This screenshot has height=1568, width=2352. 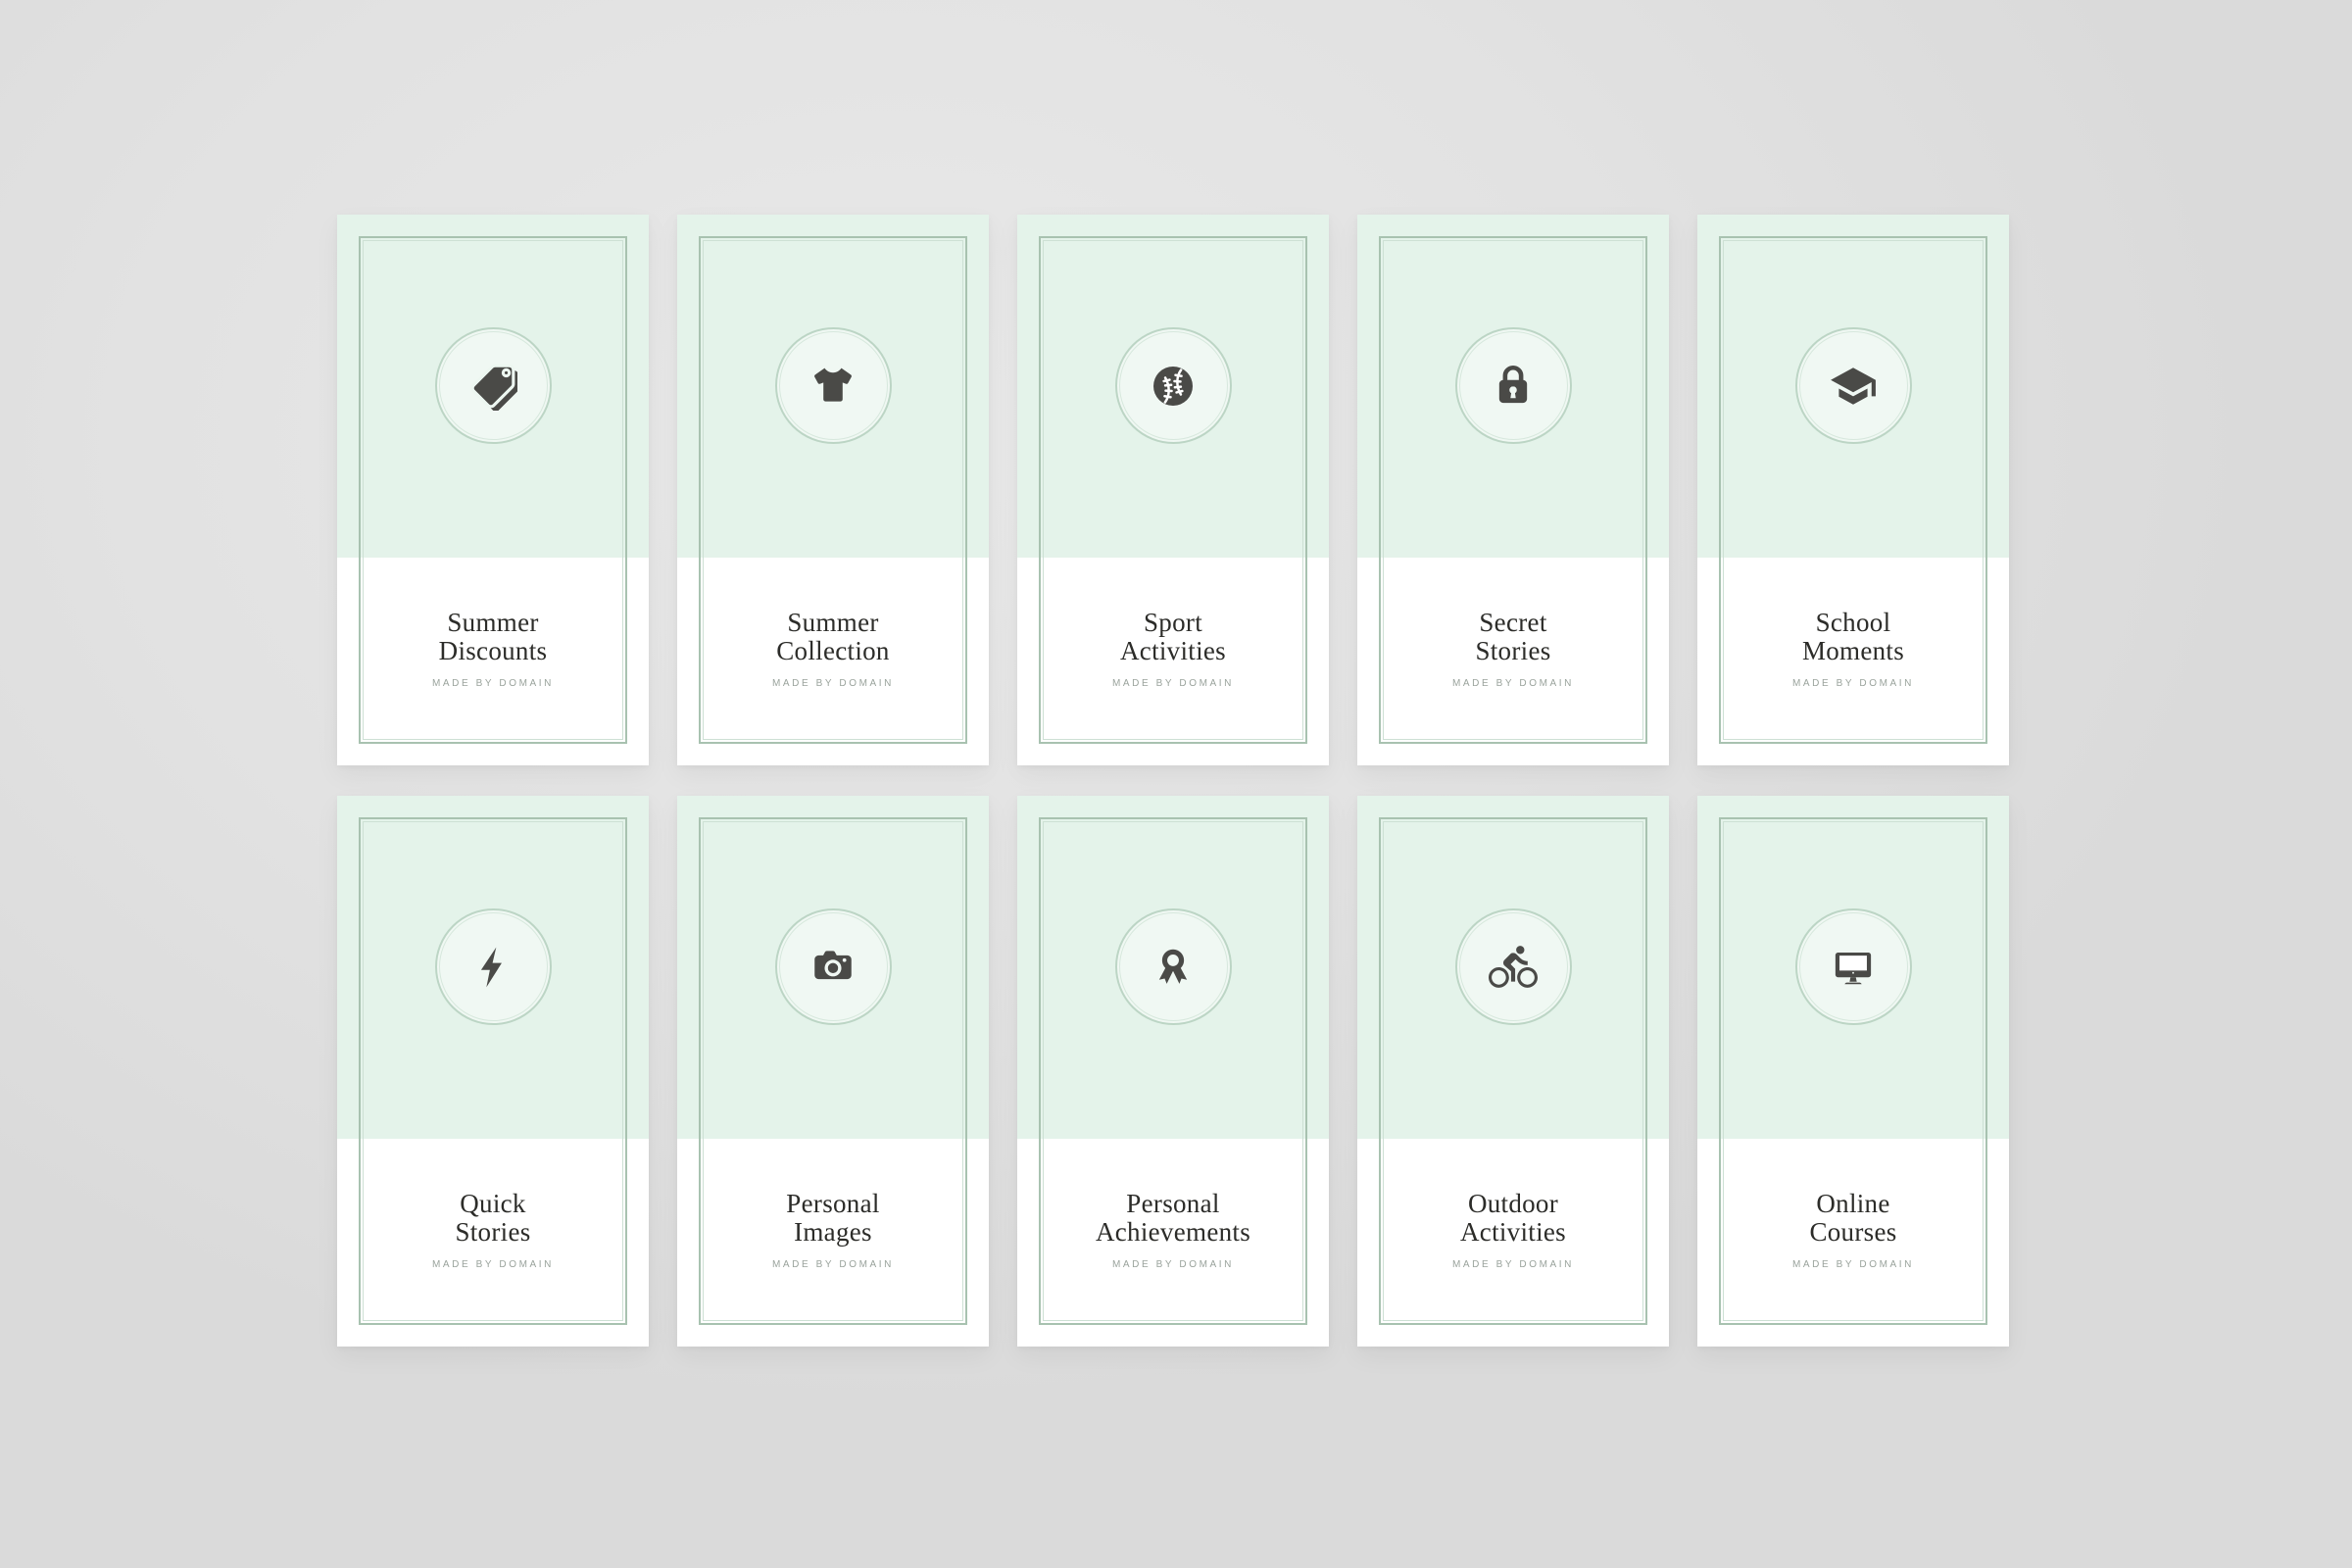 I want to click on tag-icon, so click(x=492, y=386).